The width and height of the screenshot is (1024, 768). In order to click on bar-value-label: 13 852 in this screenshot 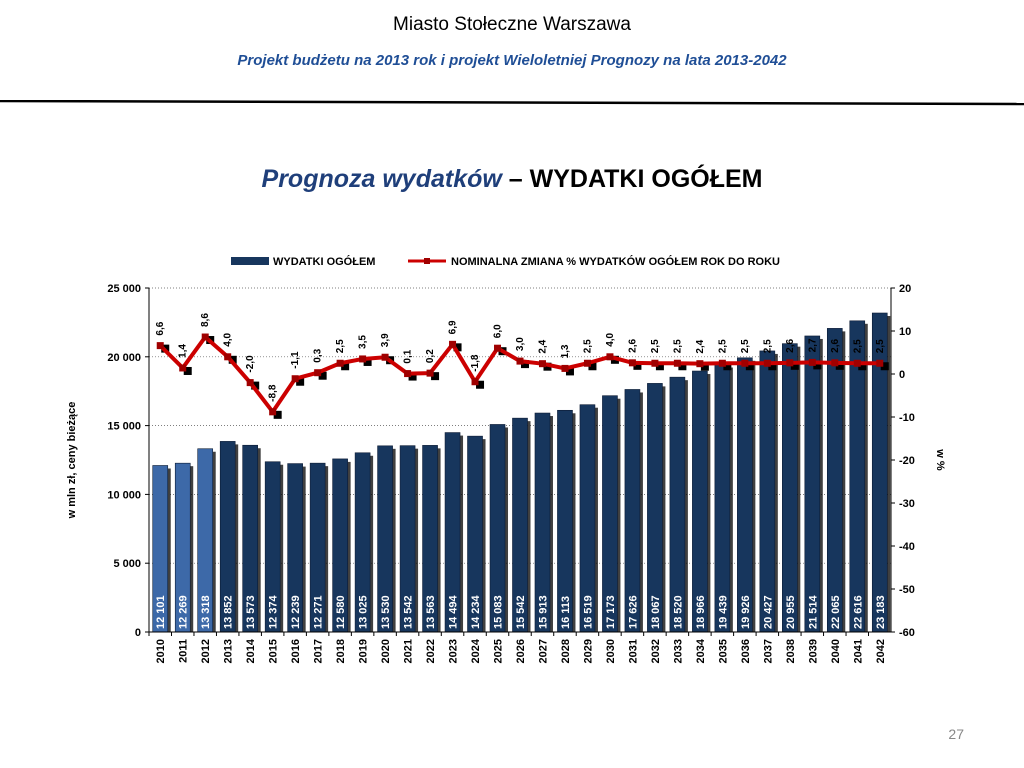, I will do `click(229, 612)`.